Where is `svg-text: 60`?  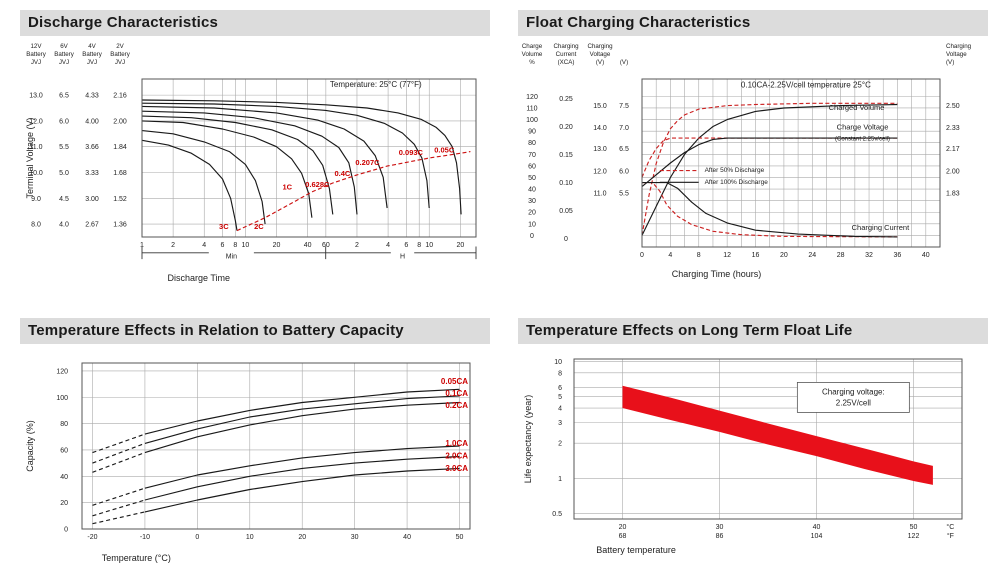 svg-text: 60 is located at coordinates (532, 166).